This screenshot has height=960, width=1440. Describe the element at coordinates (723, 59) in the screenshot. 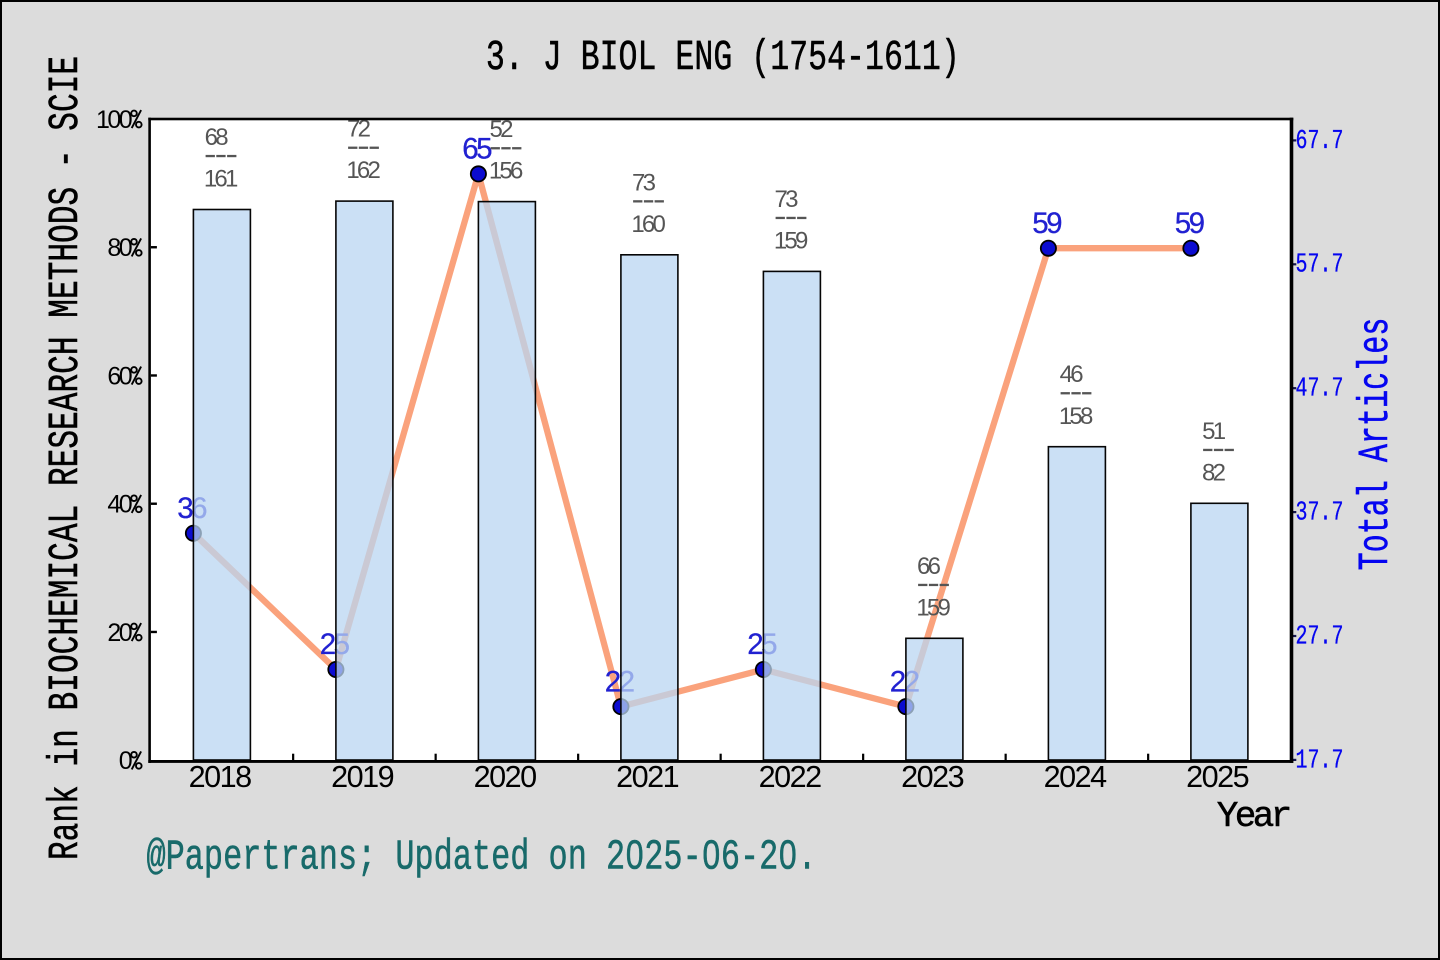

I see `svg-text: 3. J BIOL ENG (1754-1611)` at that location.